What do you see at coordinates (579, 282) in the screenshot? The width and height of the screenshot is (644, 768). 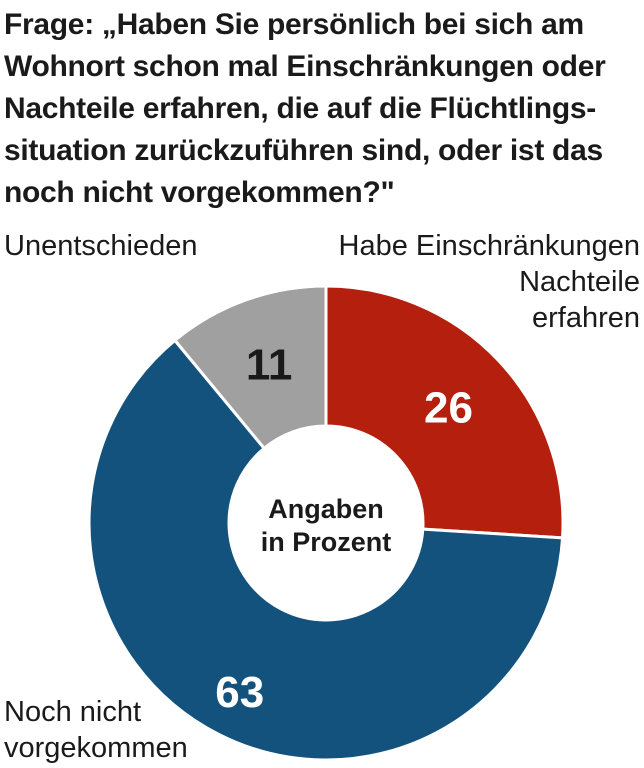 I see `slice-label-line: Nachteile` at bounding box center [579, 282].